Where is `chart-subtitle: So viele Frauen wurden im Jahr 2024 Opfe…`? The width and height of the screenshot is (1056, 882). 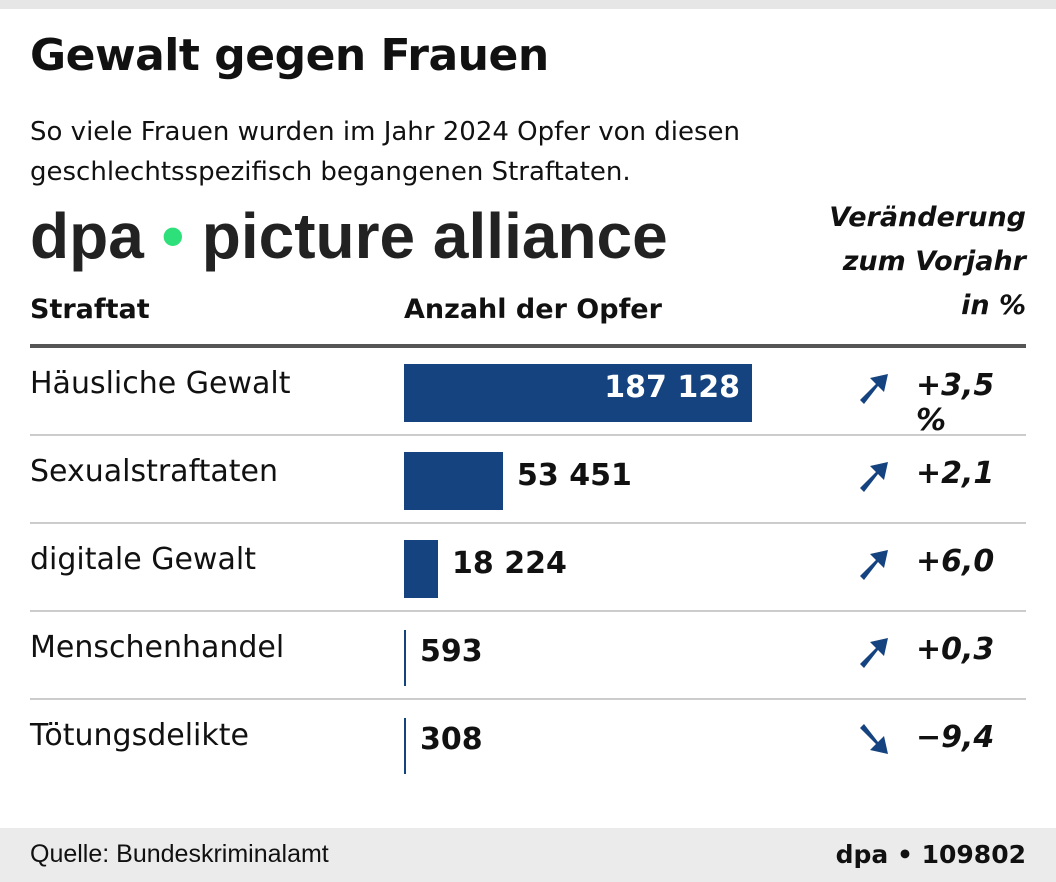
chart-subtitle: So viele Frauen wurden im Jahr 2024 Opfe… is located at coordinates (385, 152).